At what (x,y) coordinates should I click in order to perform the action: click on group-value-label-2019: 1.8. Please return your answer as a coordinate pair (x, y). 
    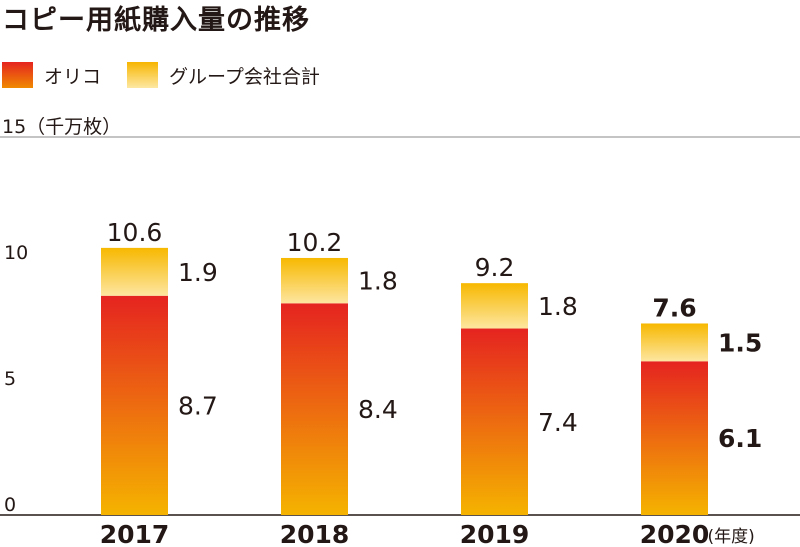
    Looking at the image, I should click on (558, 306).